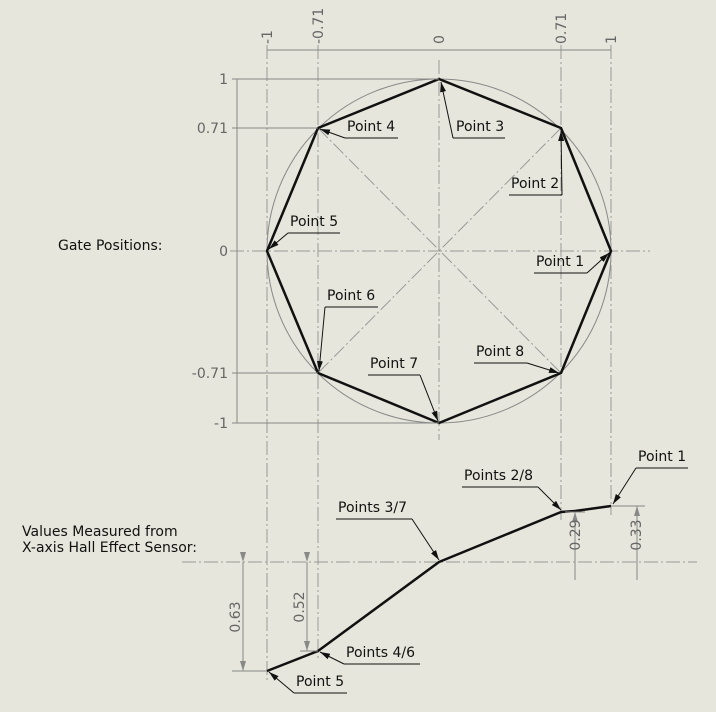  I want to click on dimension: 0.29, so click(576, 534).